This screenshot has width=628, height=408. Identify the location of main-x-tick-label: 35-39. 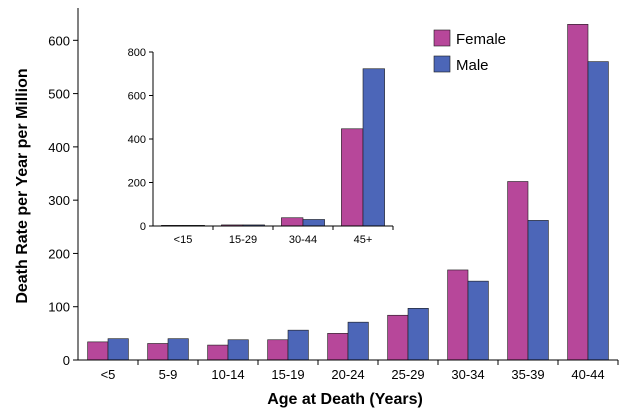
(527, 374).